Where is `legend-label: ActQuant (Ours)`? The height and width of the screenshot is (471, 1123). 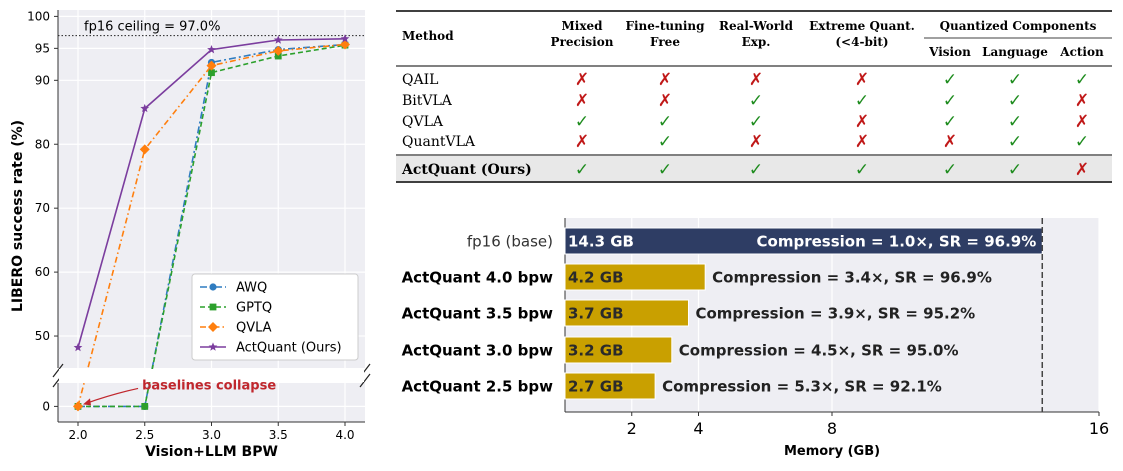 legend-label: ActQuant (Ours) is located at coordinates (289, 348).